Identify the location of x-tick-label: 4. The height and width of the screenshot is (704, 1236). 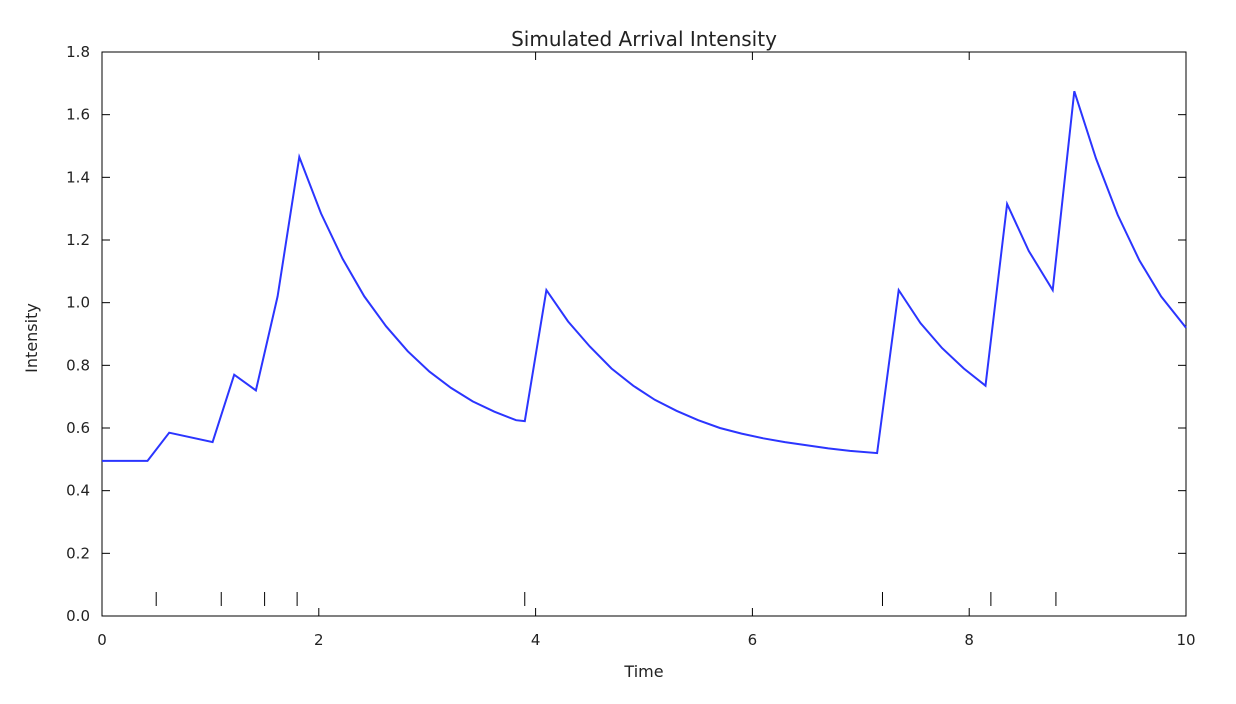
(536, 640).